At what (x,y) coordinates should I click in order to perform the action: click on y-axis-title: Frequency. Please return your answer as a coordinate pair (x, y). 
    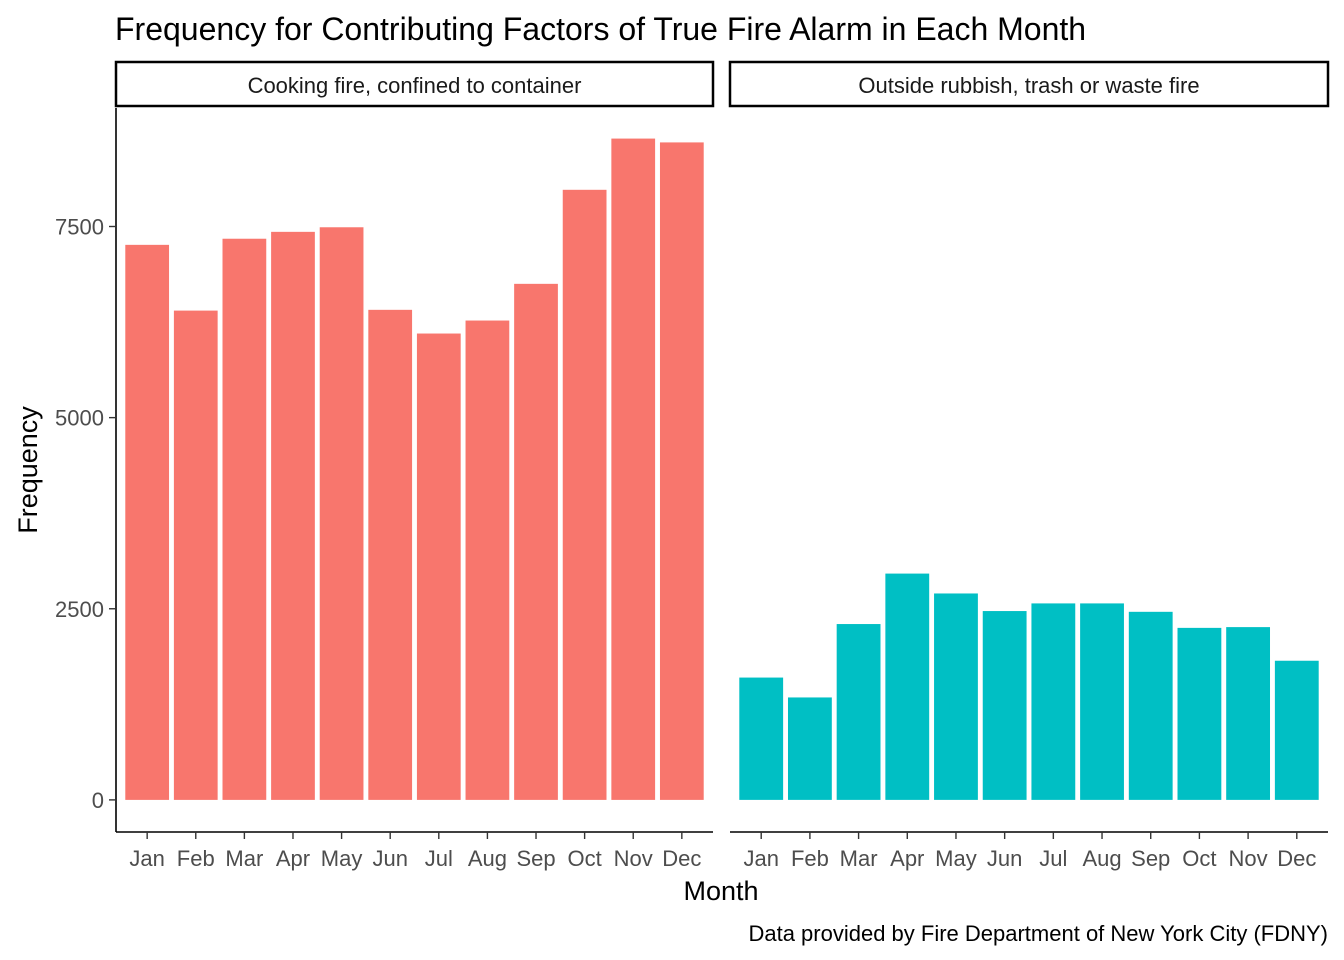
    Looking at the image, I should click on (28, 470).